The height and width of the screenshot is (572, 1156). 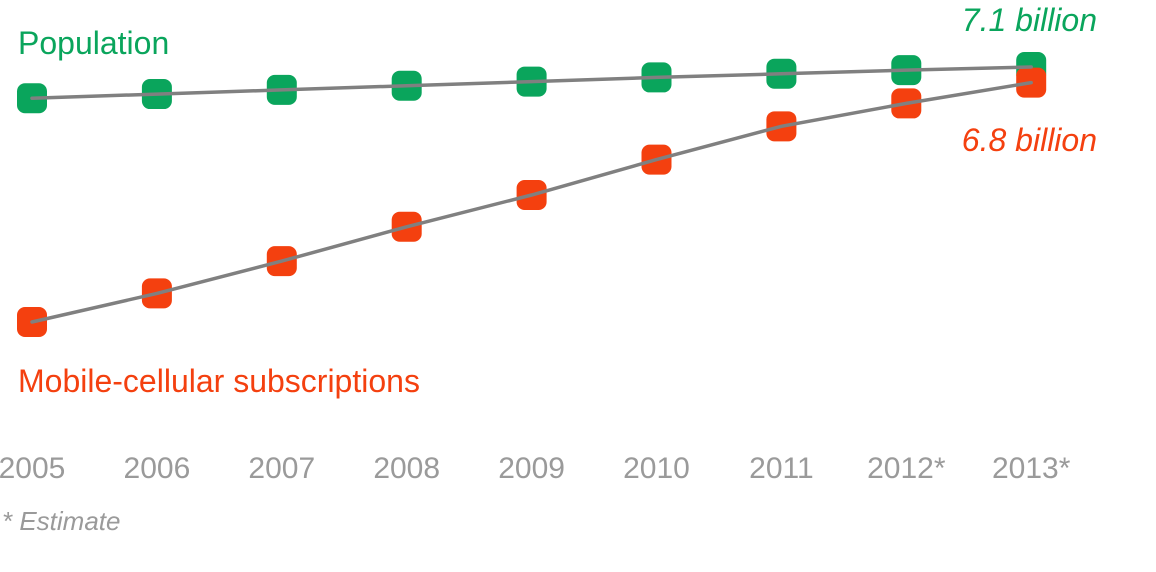 I want to click on x-tick-label-2013: 2013*, so click(x=1031, y=468).